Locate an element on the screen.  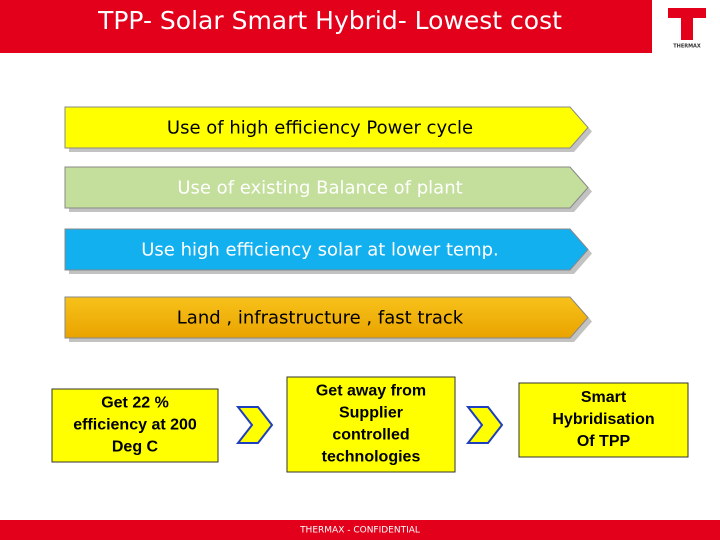
box-line: Of TPP is located at coordinates (604, 441).